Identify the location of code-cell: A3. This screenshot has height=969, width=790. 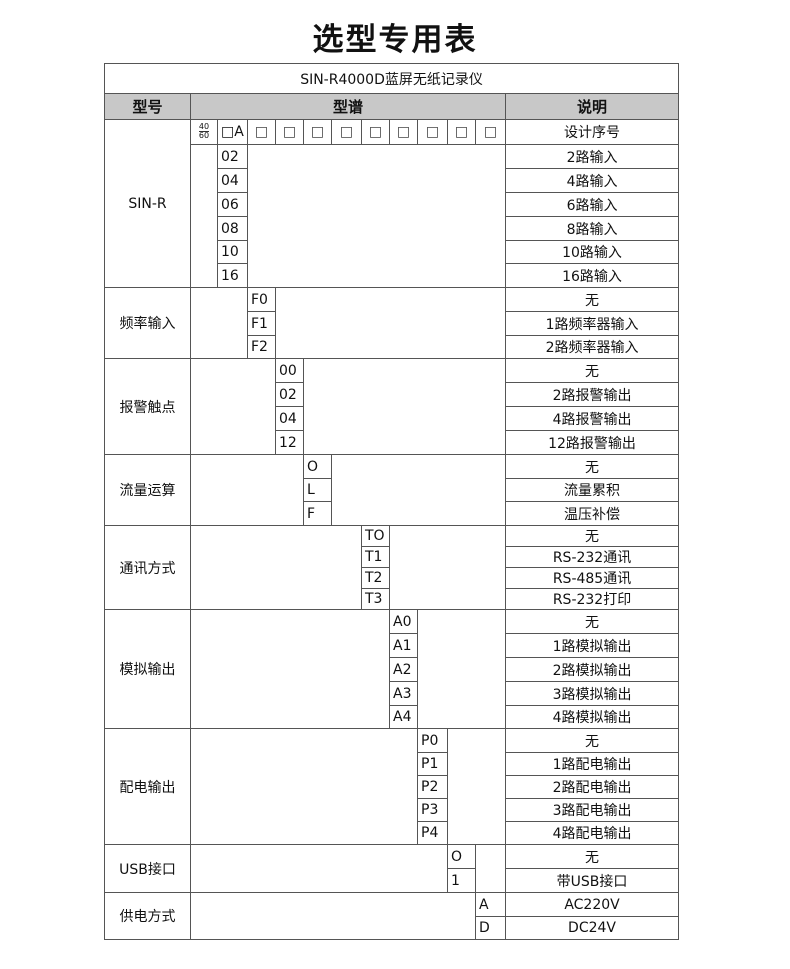
(403, 693).